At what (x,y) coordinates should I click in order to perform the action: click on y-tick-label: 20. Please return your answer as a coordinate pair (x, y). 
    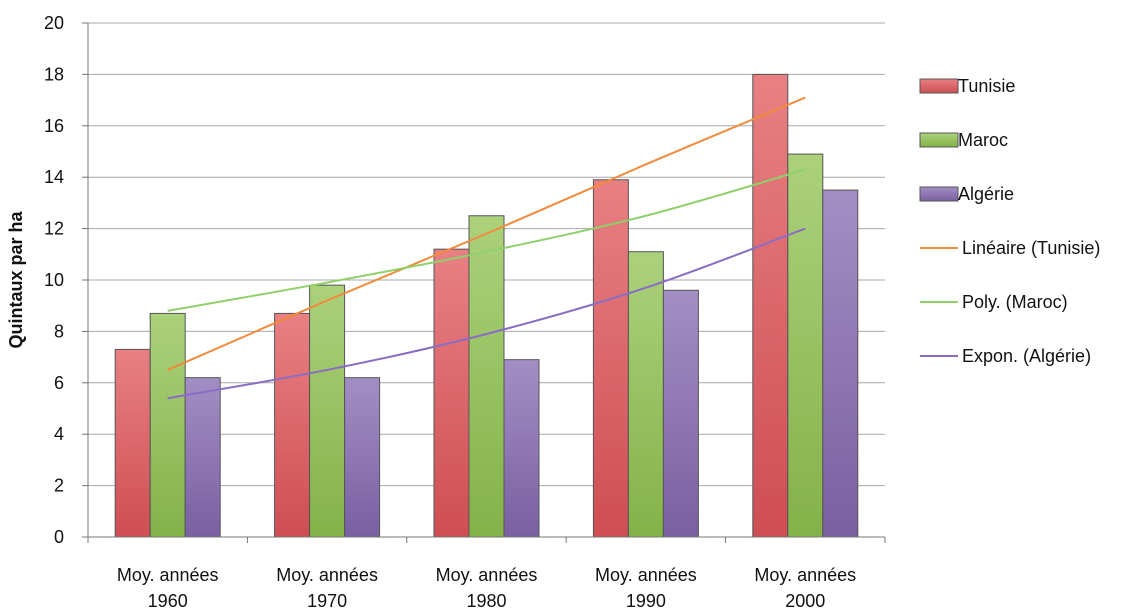
    Looking at the image, I should click on (54, 23).